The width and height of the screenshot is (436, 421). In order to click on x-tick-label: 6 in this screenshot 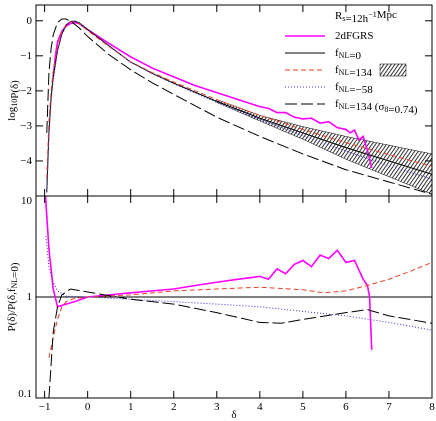, I will do `click(346, 407)`.